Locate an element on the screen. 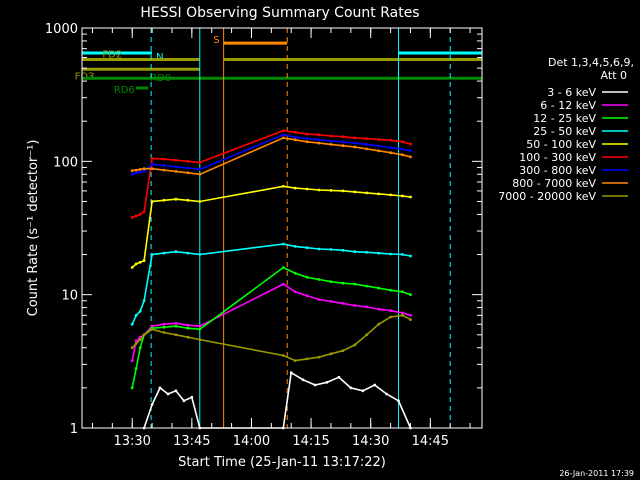 The width and height of the screenshot is (640, 480). legend-entry-12-25-kev: 12 - 25 keV is located at coordinates (564, 118).